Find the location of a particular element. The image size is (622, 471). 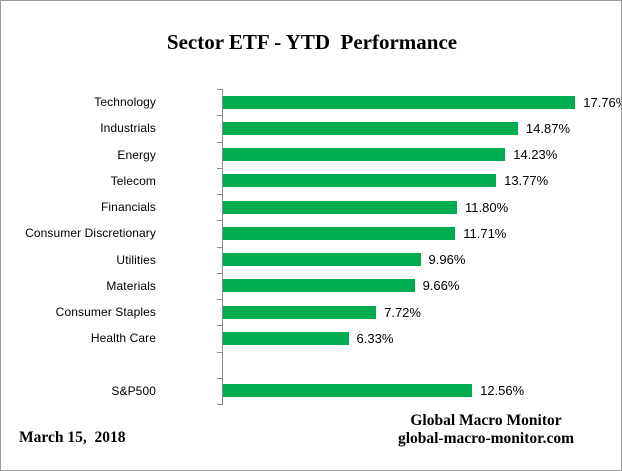

chart-row: Energy 14.23% is located at coordinates (311, 155).